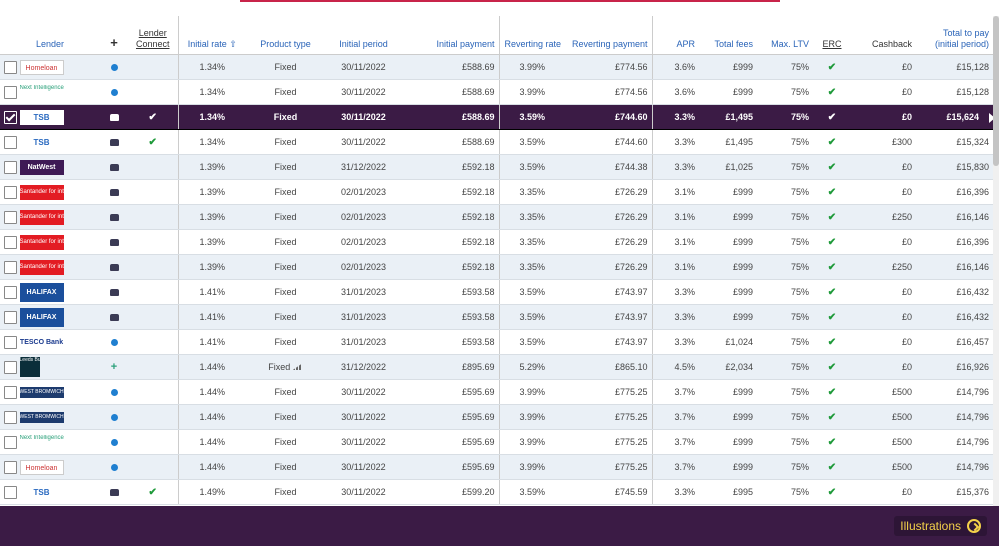 Image resolution: width=999 pixels, height=546 pixels. Describe the element at coordinates (883, 35) in the screenshot. I see `col-cashback: Cashback` at that location.